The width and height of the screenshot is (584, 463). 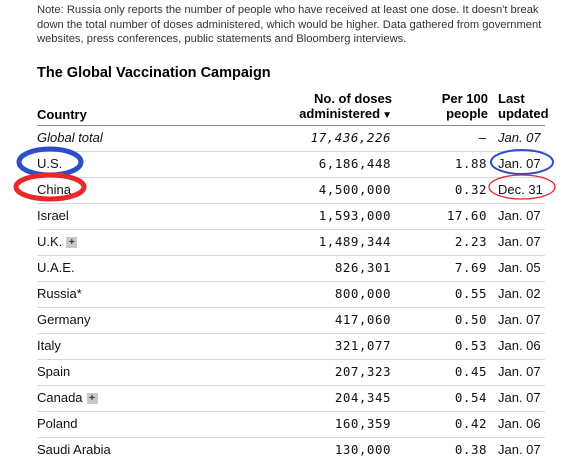 I want to click on cell-doses: 1,593,000, so click(x=354, y=215).